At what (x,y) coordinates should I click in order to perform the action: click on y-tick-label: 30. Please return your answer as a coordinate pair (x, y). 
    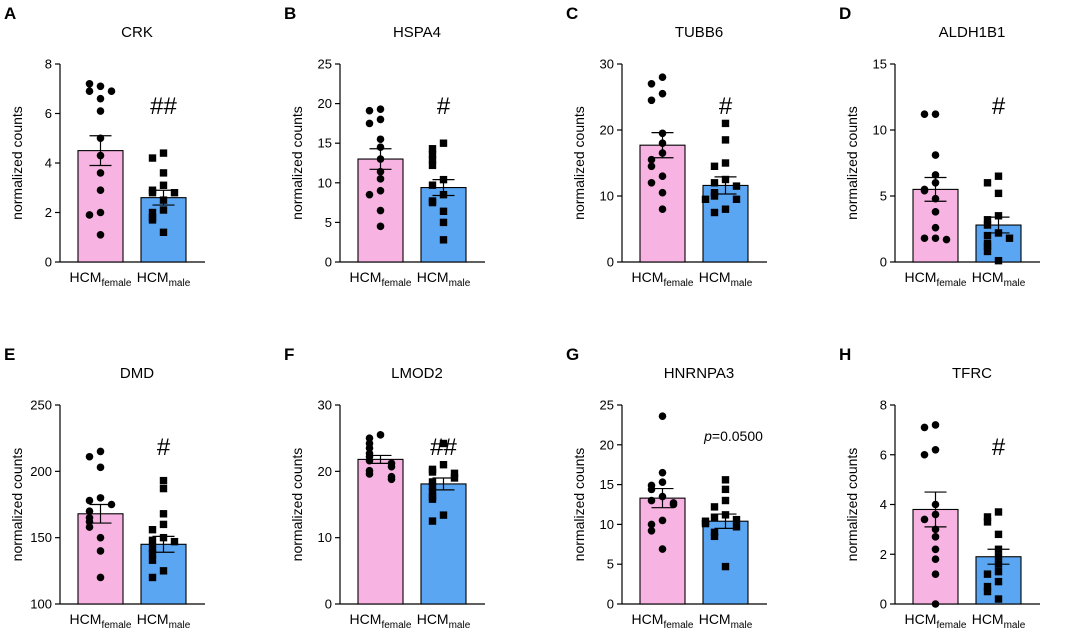
    Looking at the image, I should click on (607, 64).